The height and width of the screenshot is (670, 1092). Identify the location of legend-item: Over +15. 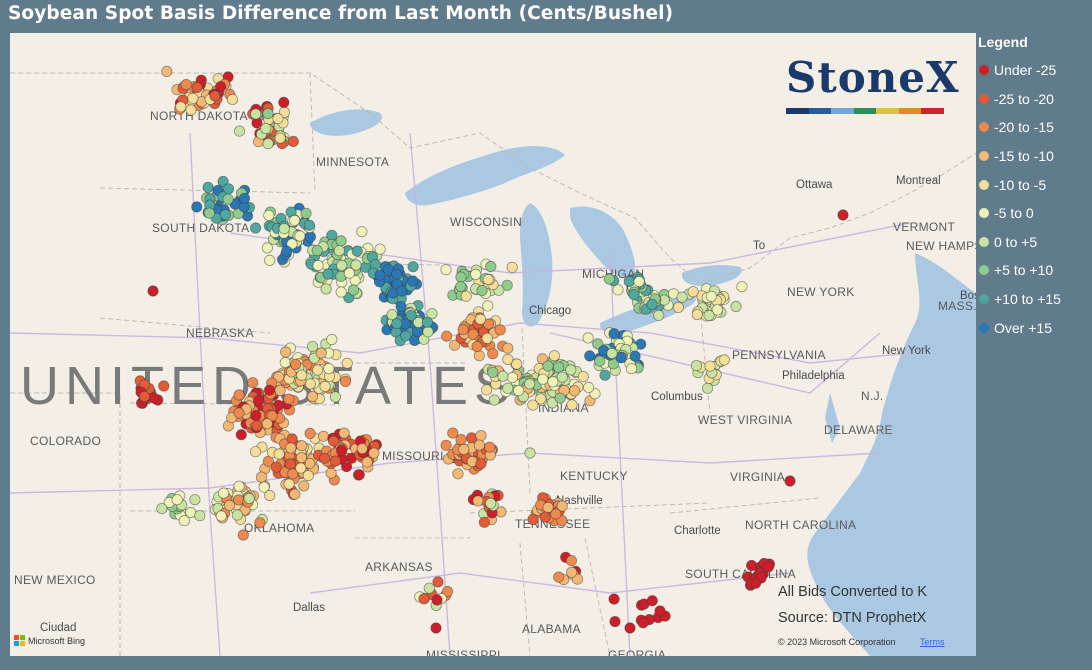
(1034, 327).